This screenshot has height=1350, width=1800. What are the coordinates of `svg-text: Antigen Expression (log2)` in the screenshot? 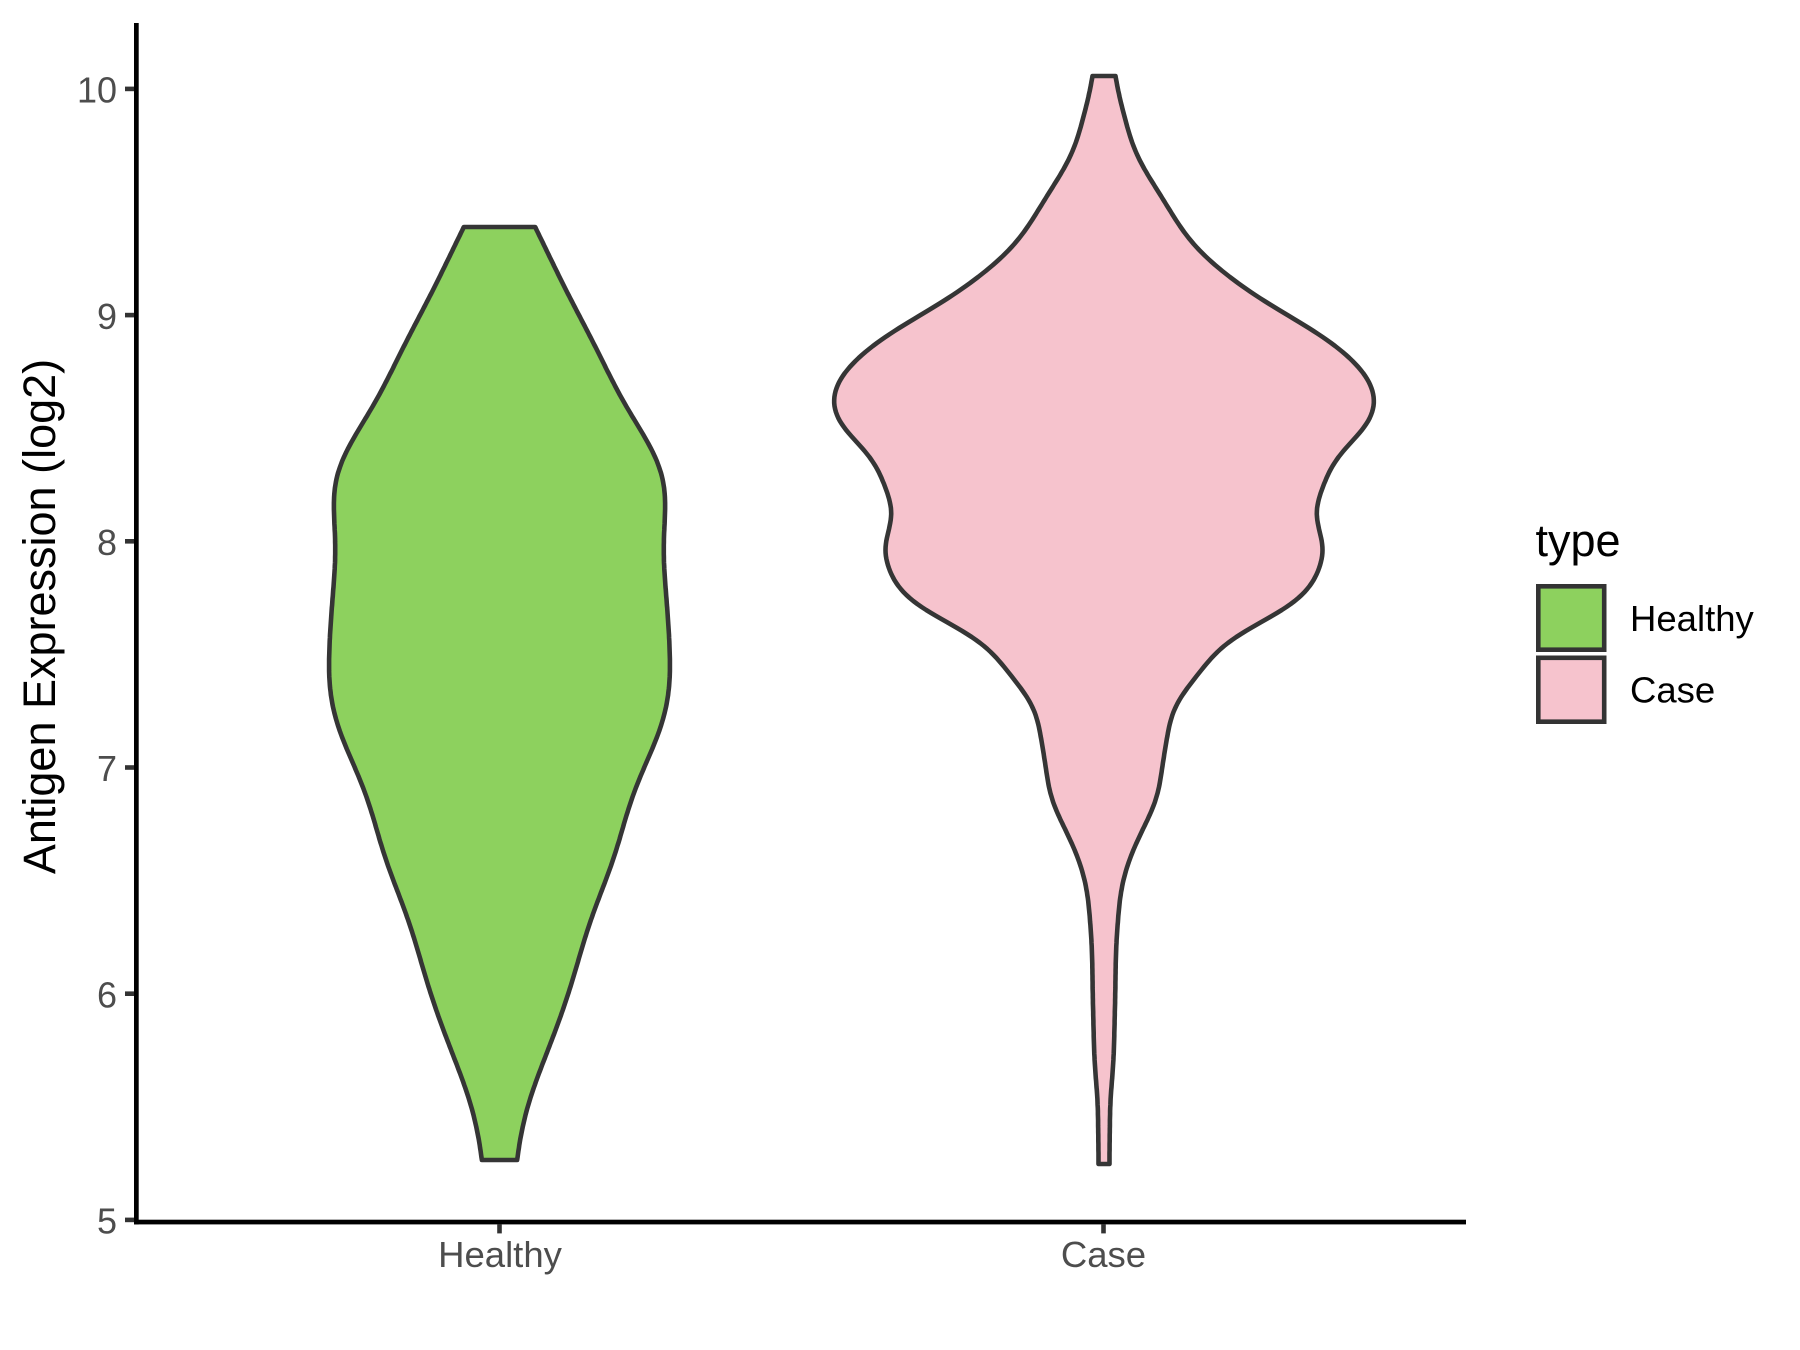 It's located at (39, 616).